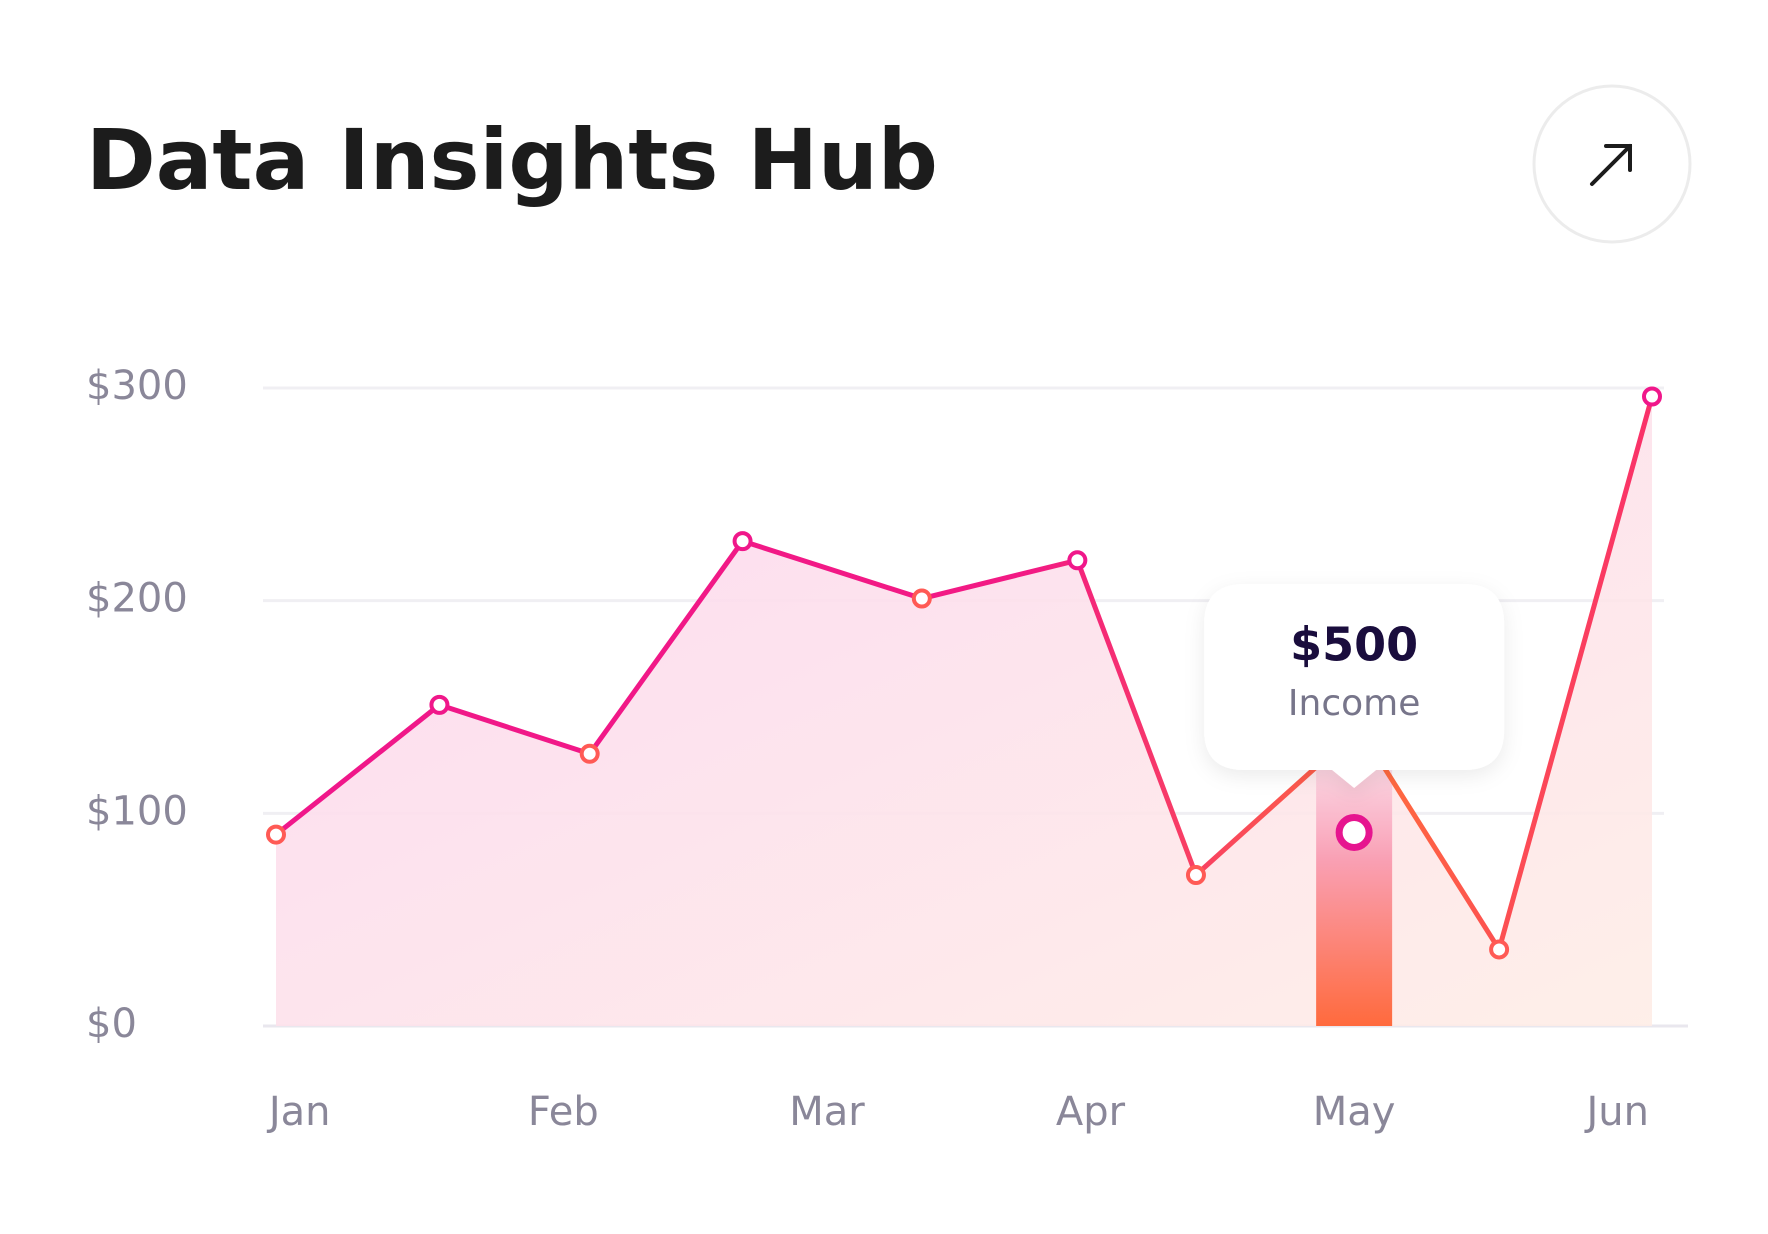 The width and height of the screenshot is (1768, 1234). What do you see at coordinates (827, 1112) in the screenshot?
I see `x-tick-label: Mar` at bounding box center [827, 1112].